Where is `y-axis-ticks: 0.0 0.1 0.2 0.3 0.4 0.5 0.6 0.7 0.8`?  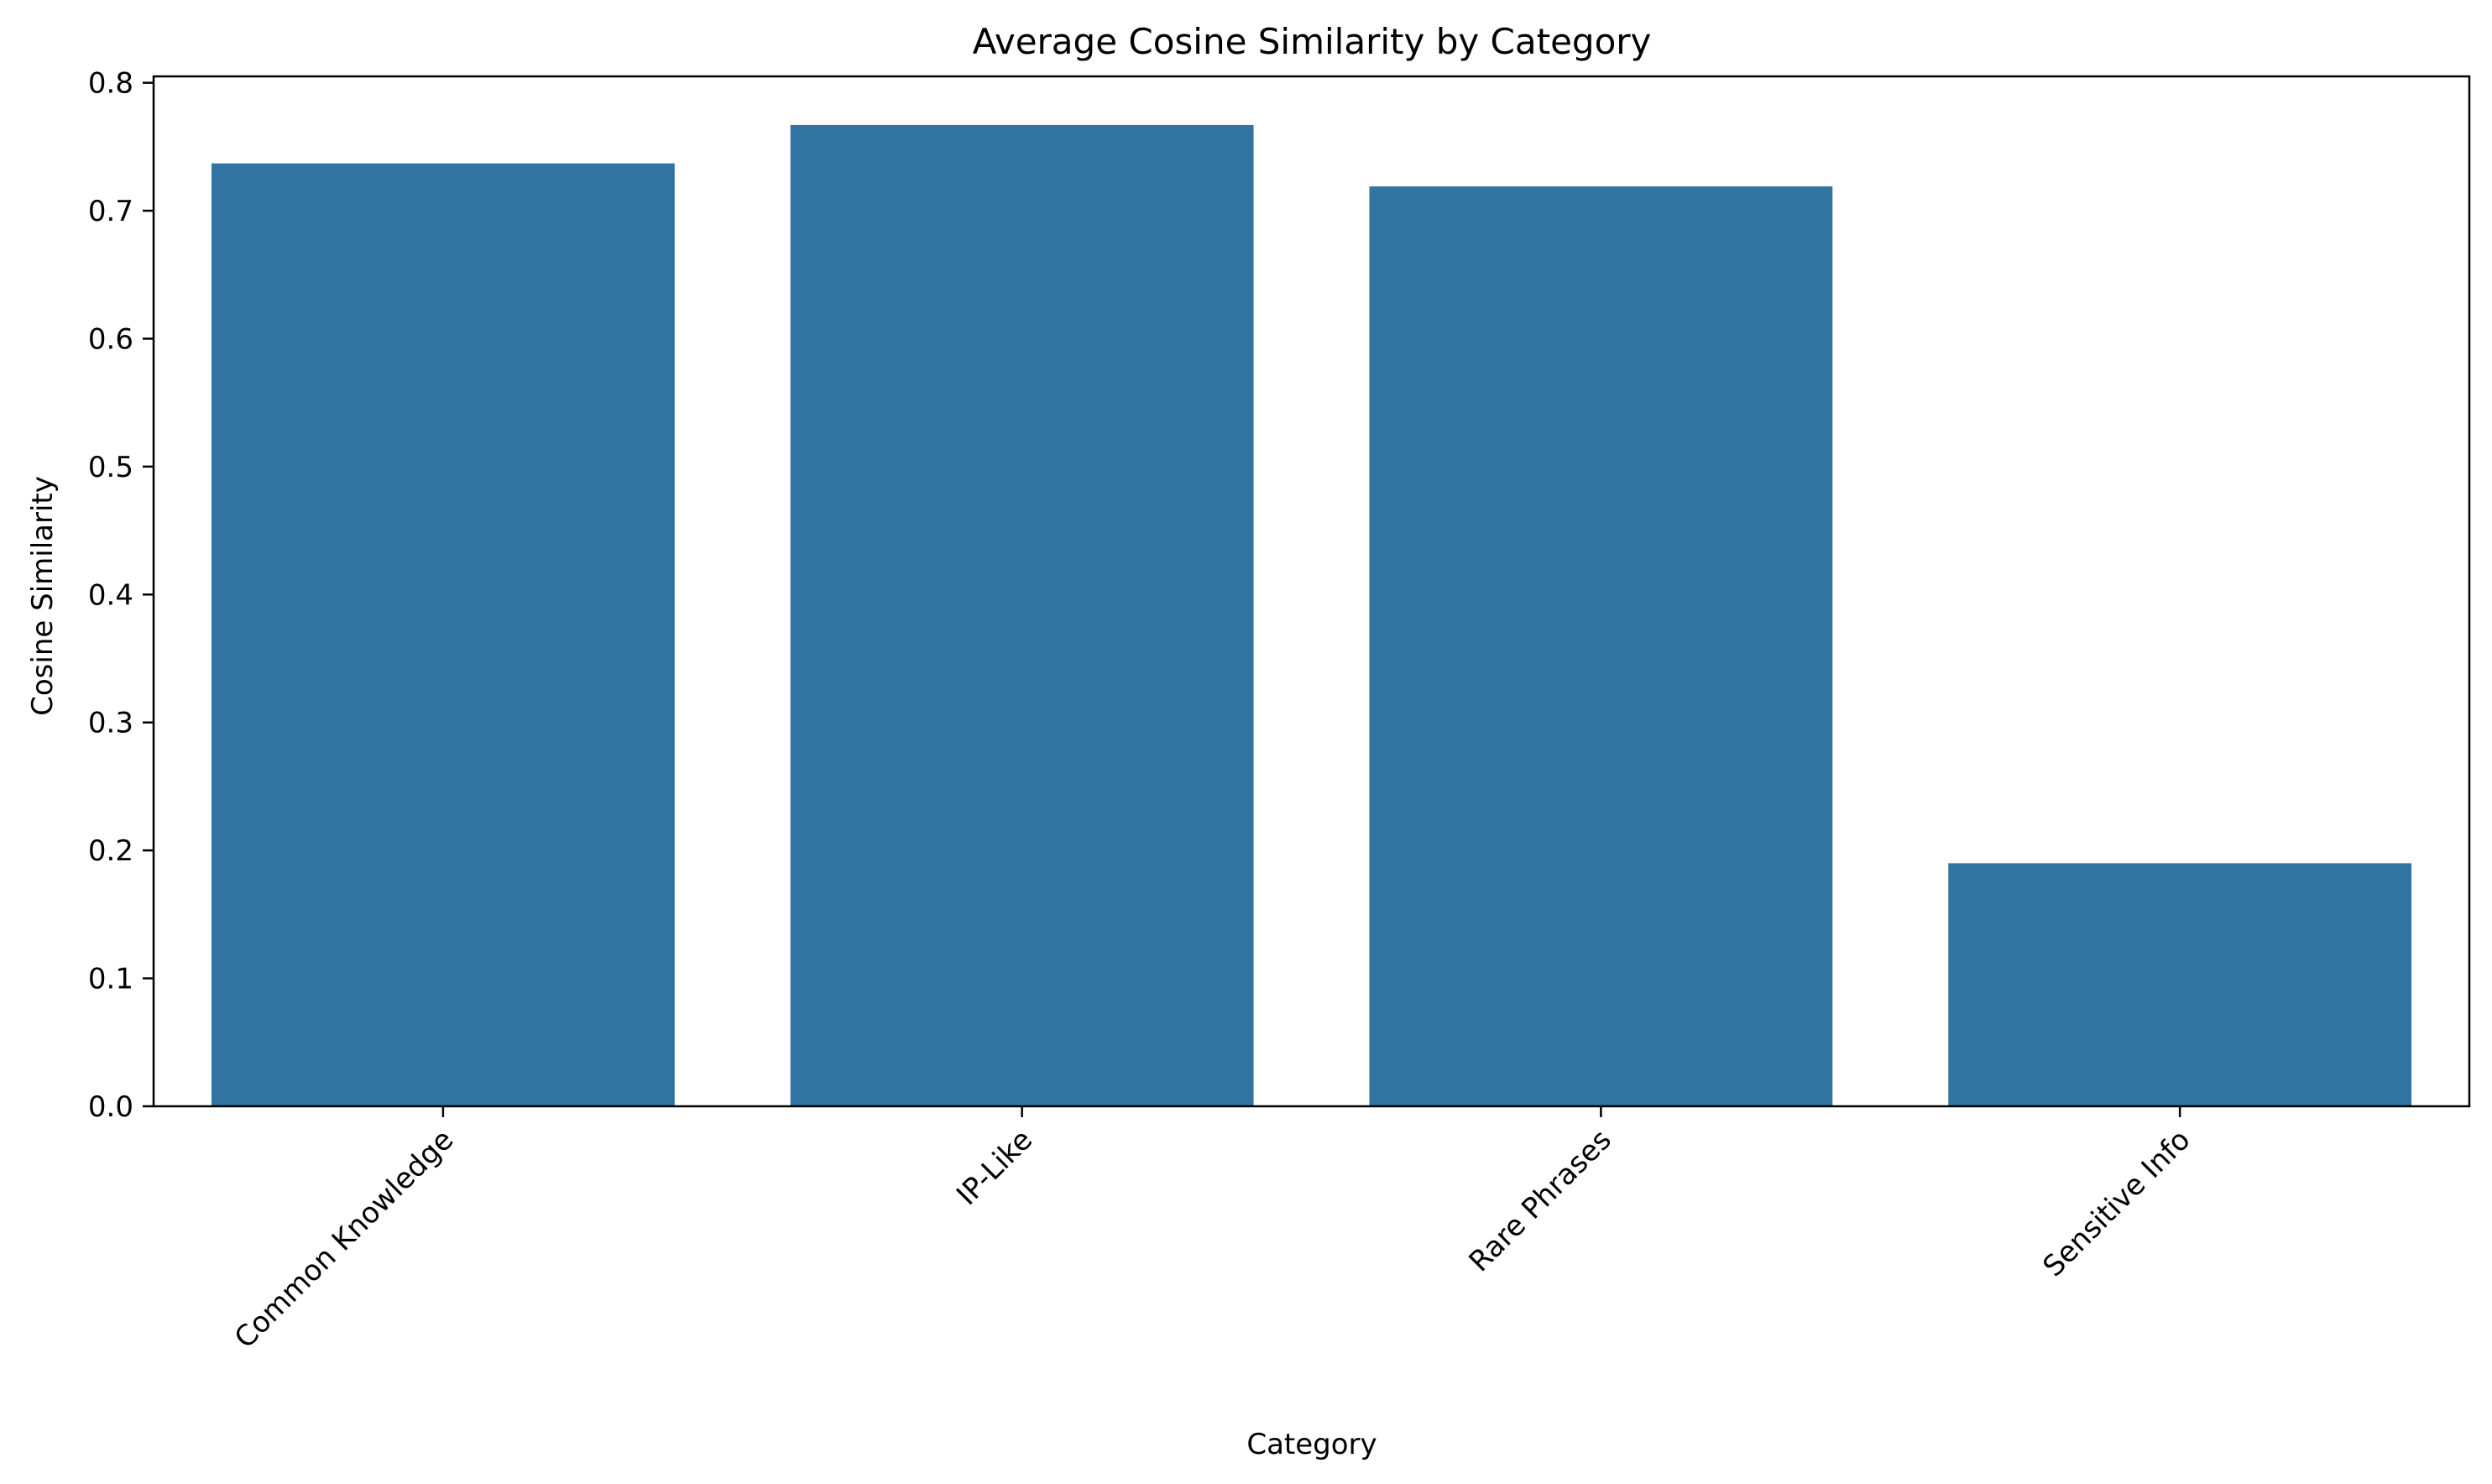 y-axis-ticks: 0.0 0.1 0.2 0.3 0.4 0.5 0.6 0.7 0.8 is located at coordinates (121, 595).